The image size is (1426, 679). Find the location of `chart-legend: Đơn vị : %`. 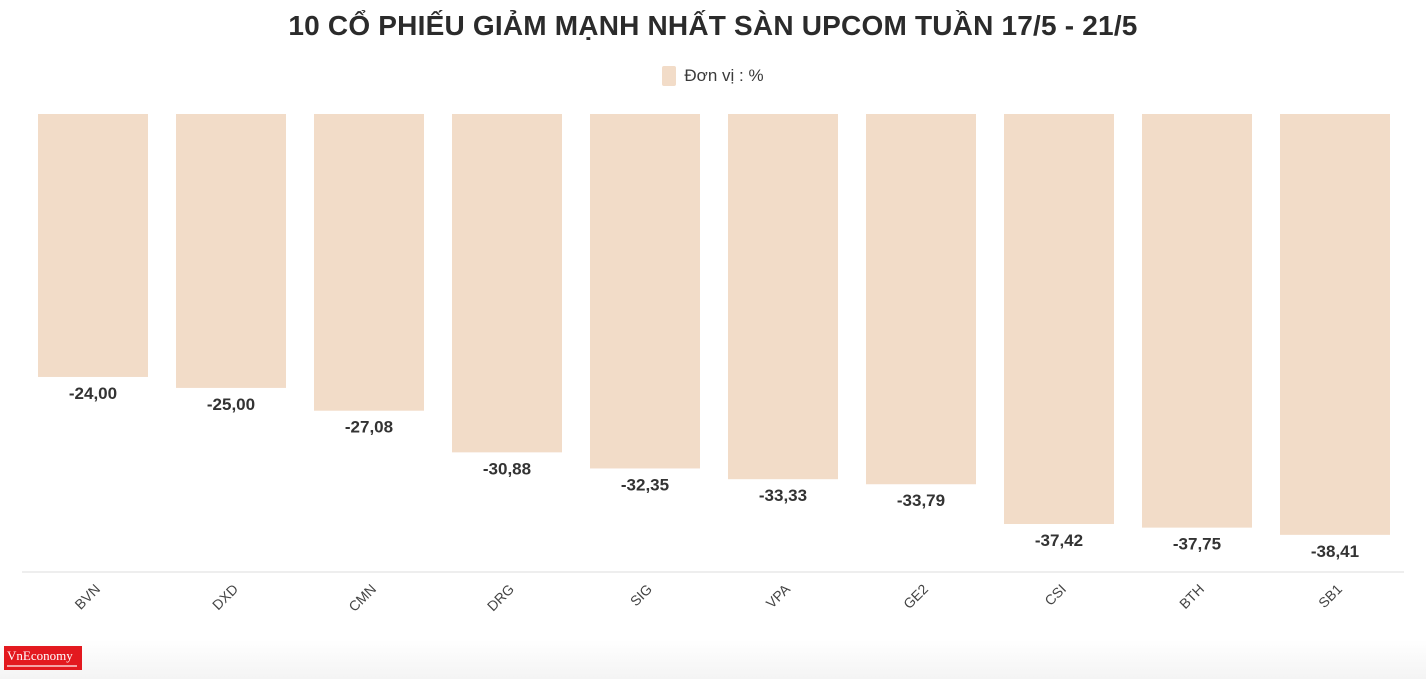

chart-legend: Đơn vị : % is located at coordinates (713, 76).